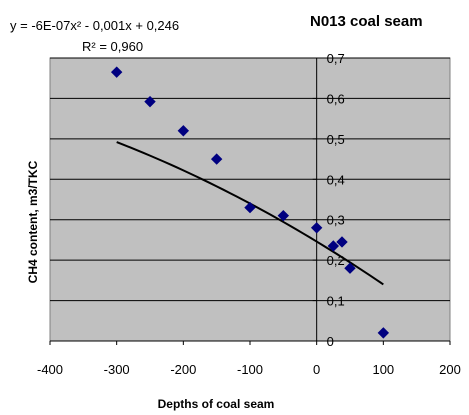 This screenshot has height=415, width=469. Describe the element at coordinates (117, 369) in the screenshot. I see `x-tick-label: -300` at that location.